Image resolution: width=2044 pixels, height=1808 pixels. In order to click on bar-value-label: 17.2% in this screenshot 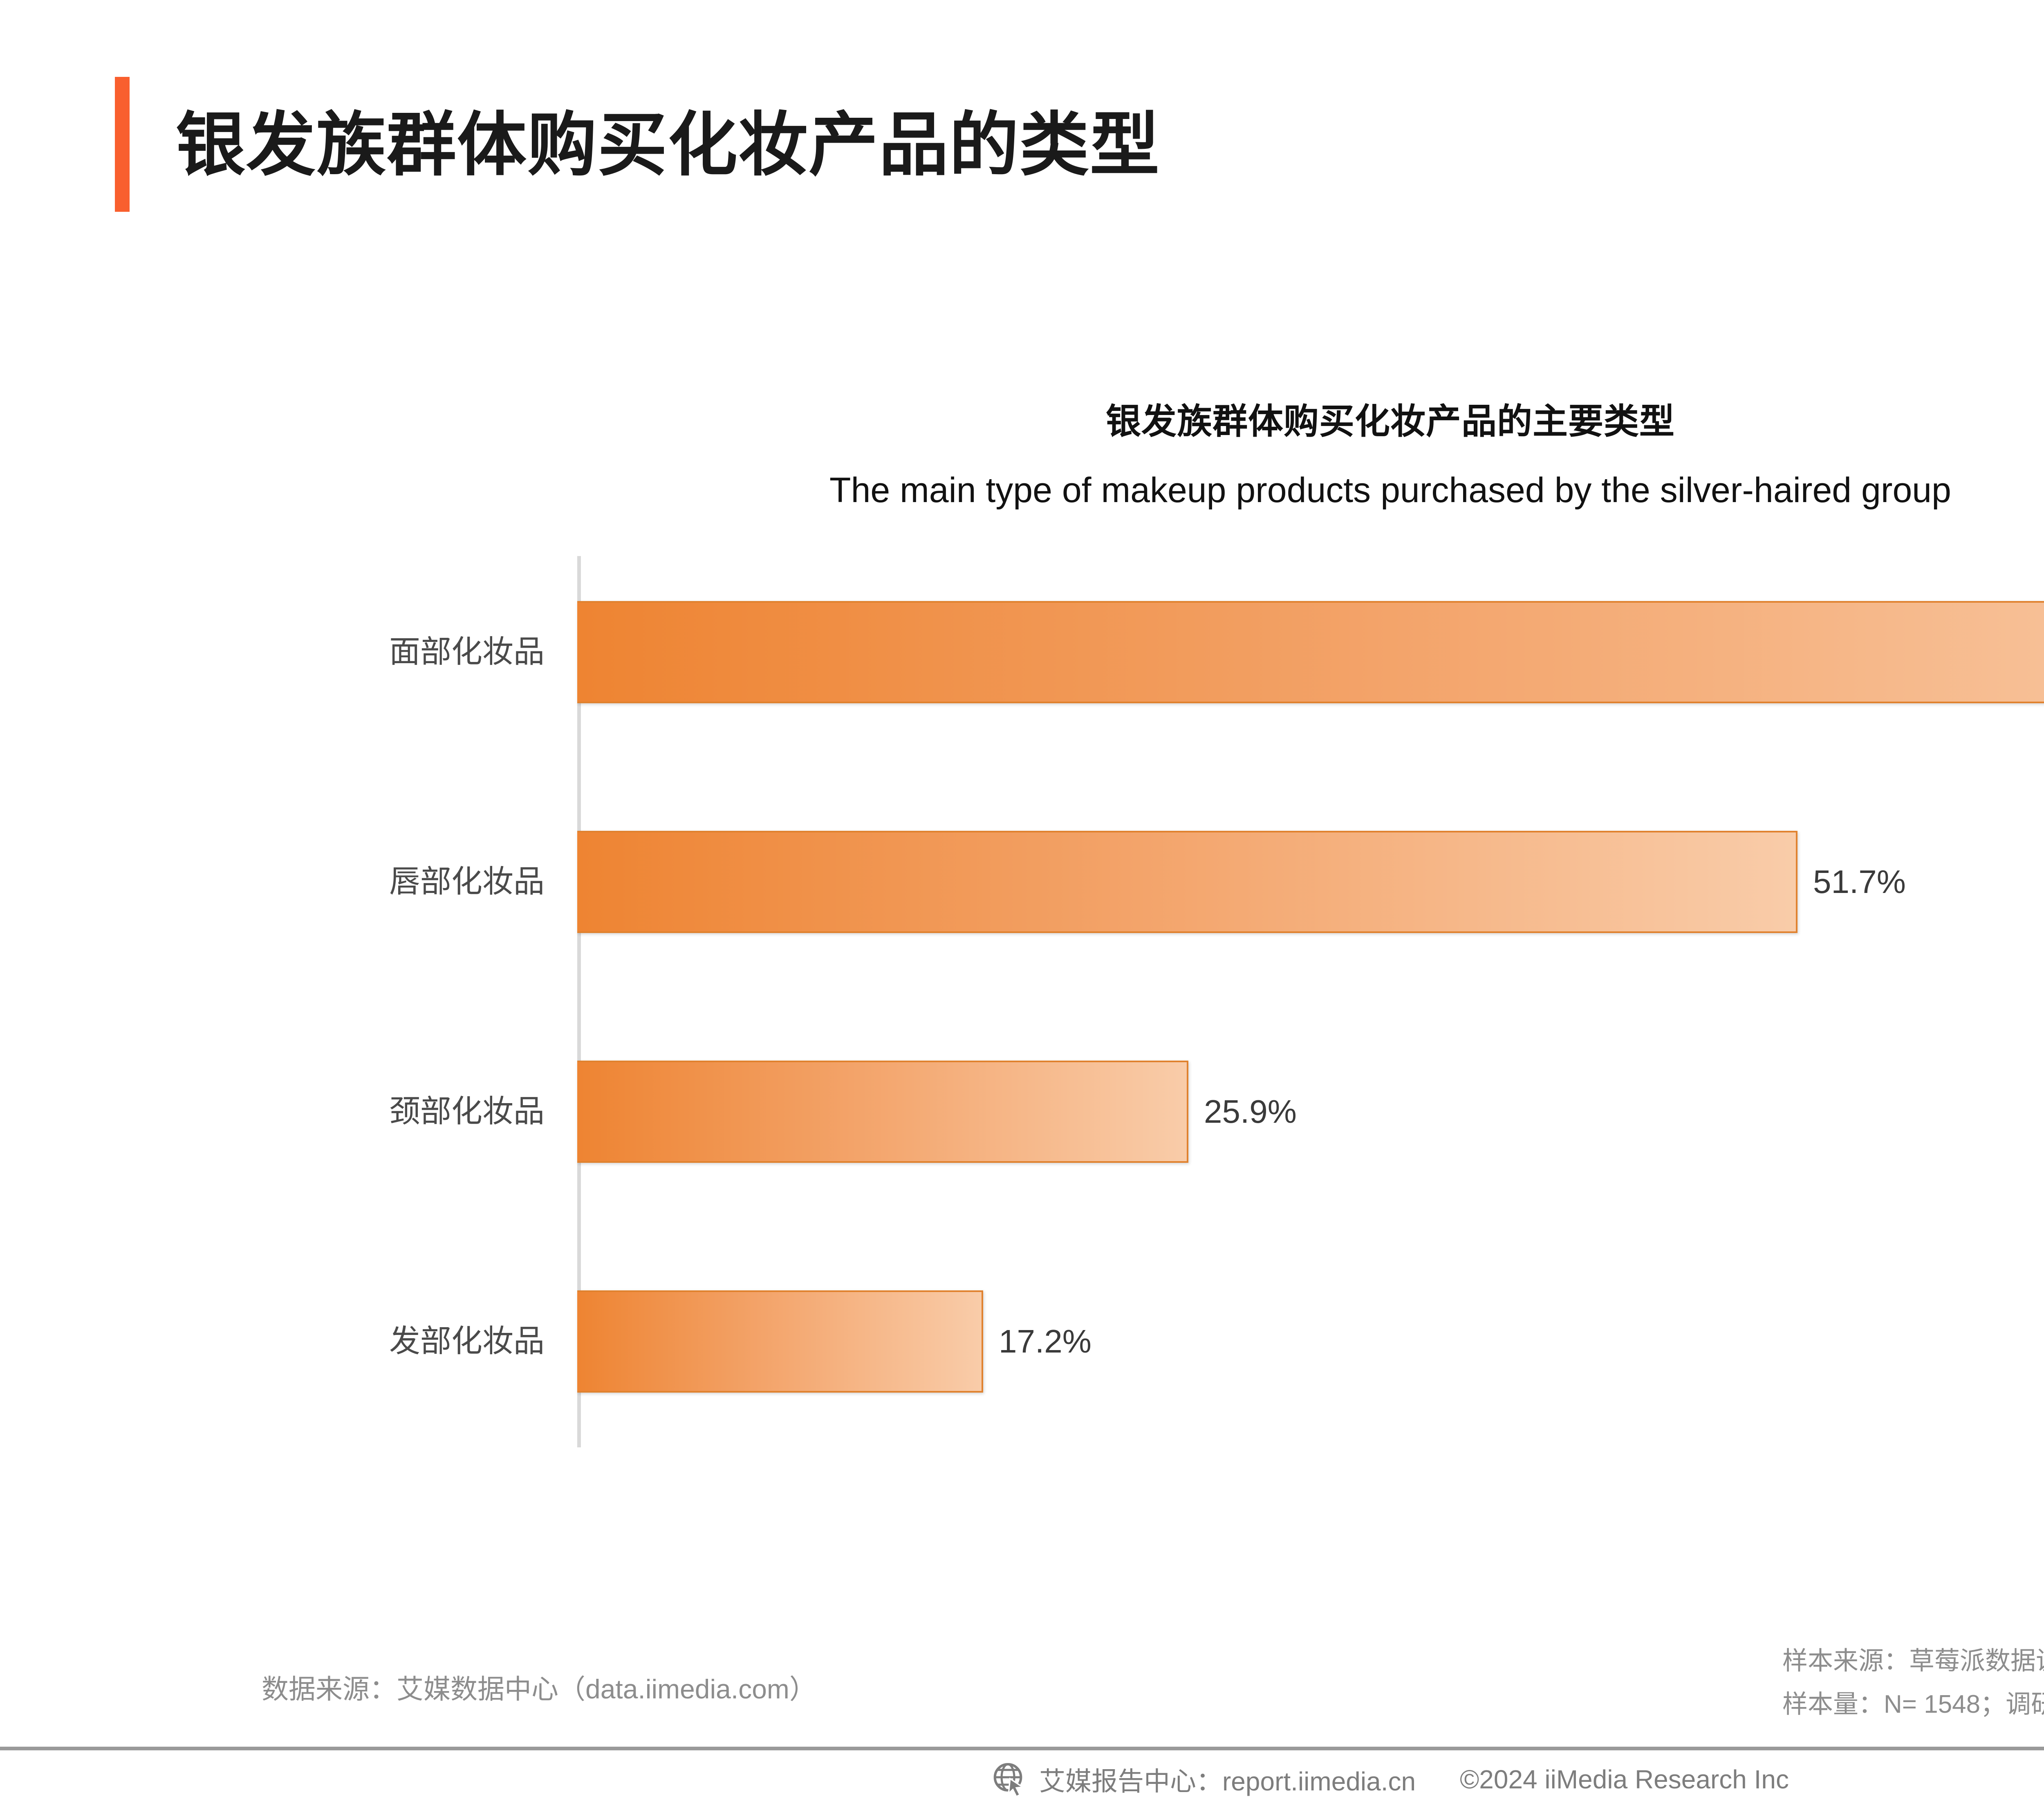, I will do `click(1045, 1341)`.